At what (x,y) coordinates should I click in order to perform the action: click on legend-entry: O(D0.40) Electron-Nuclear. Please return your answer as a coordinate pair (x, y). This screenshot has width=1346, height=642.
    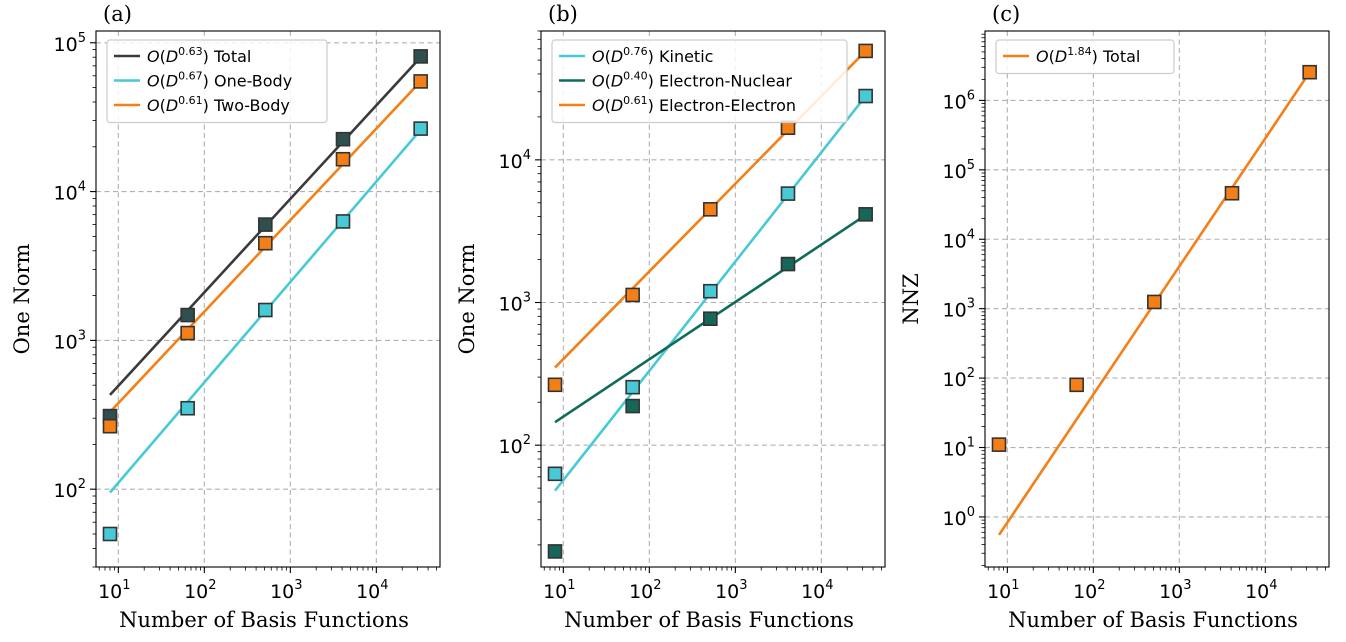
    Looking at the image, I should click on (692, 80).